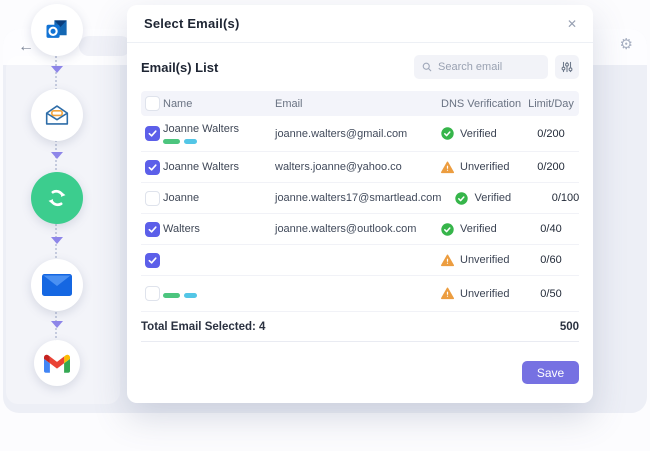  What do you see at coordinates (203, 326) in the screenshot?
I see `total-selected-label: Total Email Selected: 4` at bounding box center [203, 326].